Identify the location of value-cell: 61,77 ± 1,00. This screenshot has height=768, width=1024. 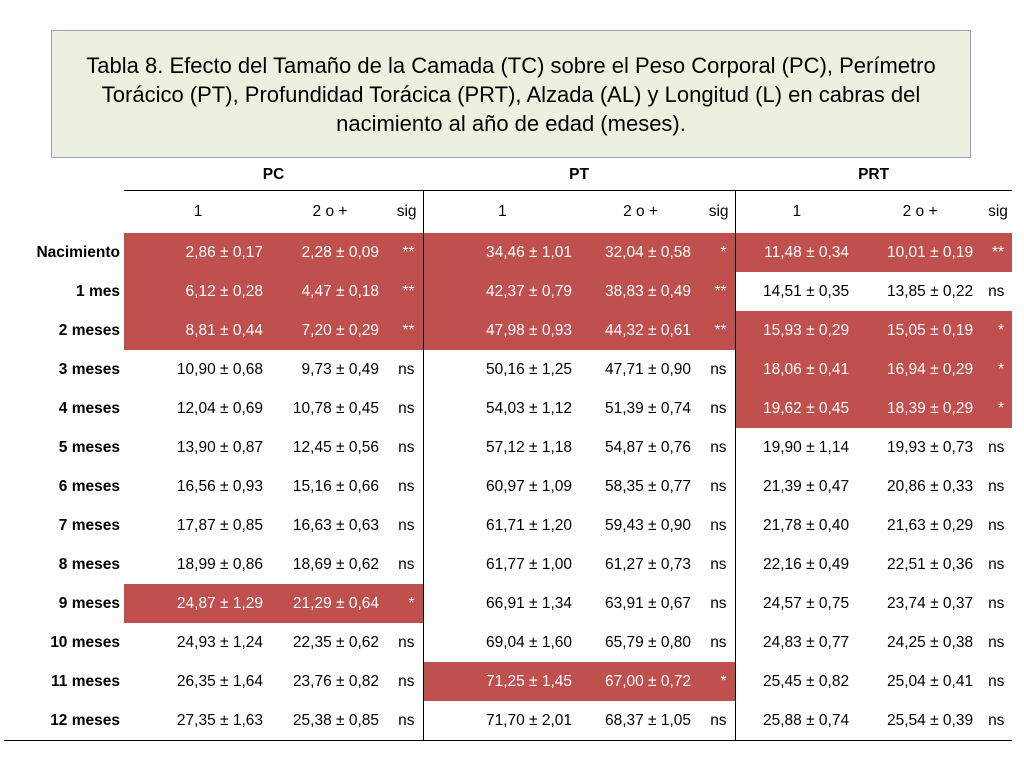
(502, 564).